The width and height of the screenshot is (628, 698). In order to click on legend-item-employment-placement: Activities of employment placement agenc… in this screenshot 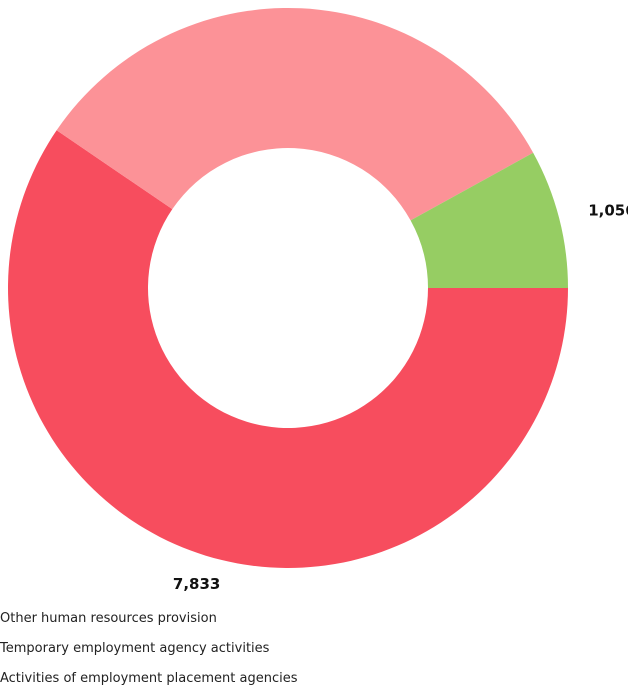, I will do `click(149, 678)`.